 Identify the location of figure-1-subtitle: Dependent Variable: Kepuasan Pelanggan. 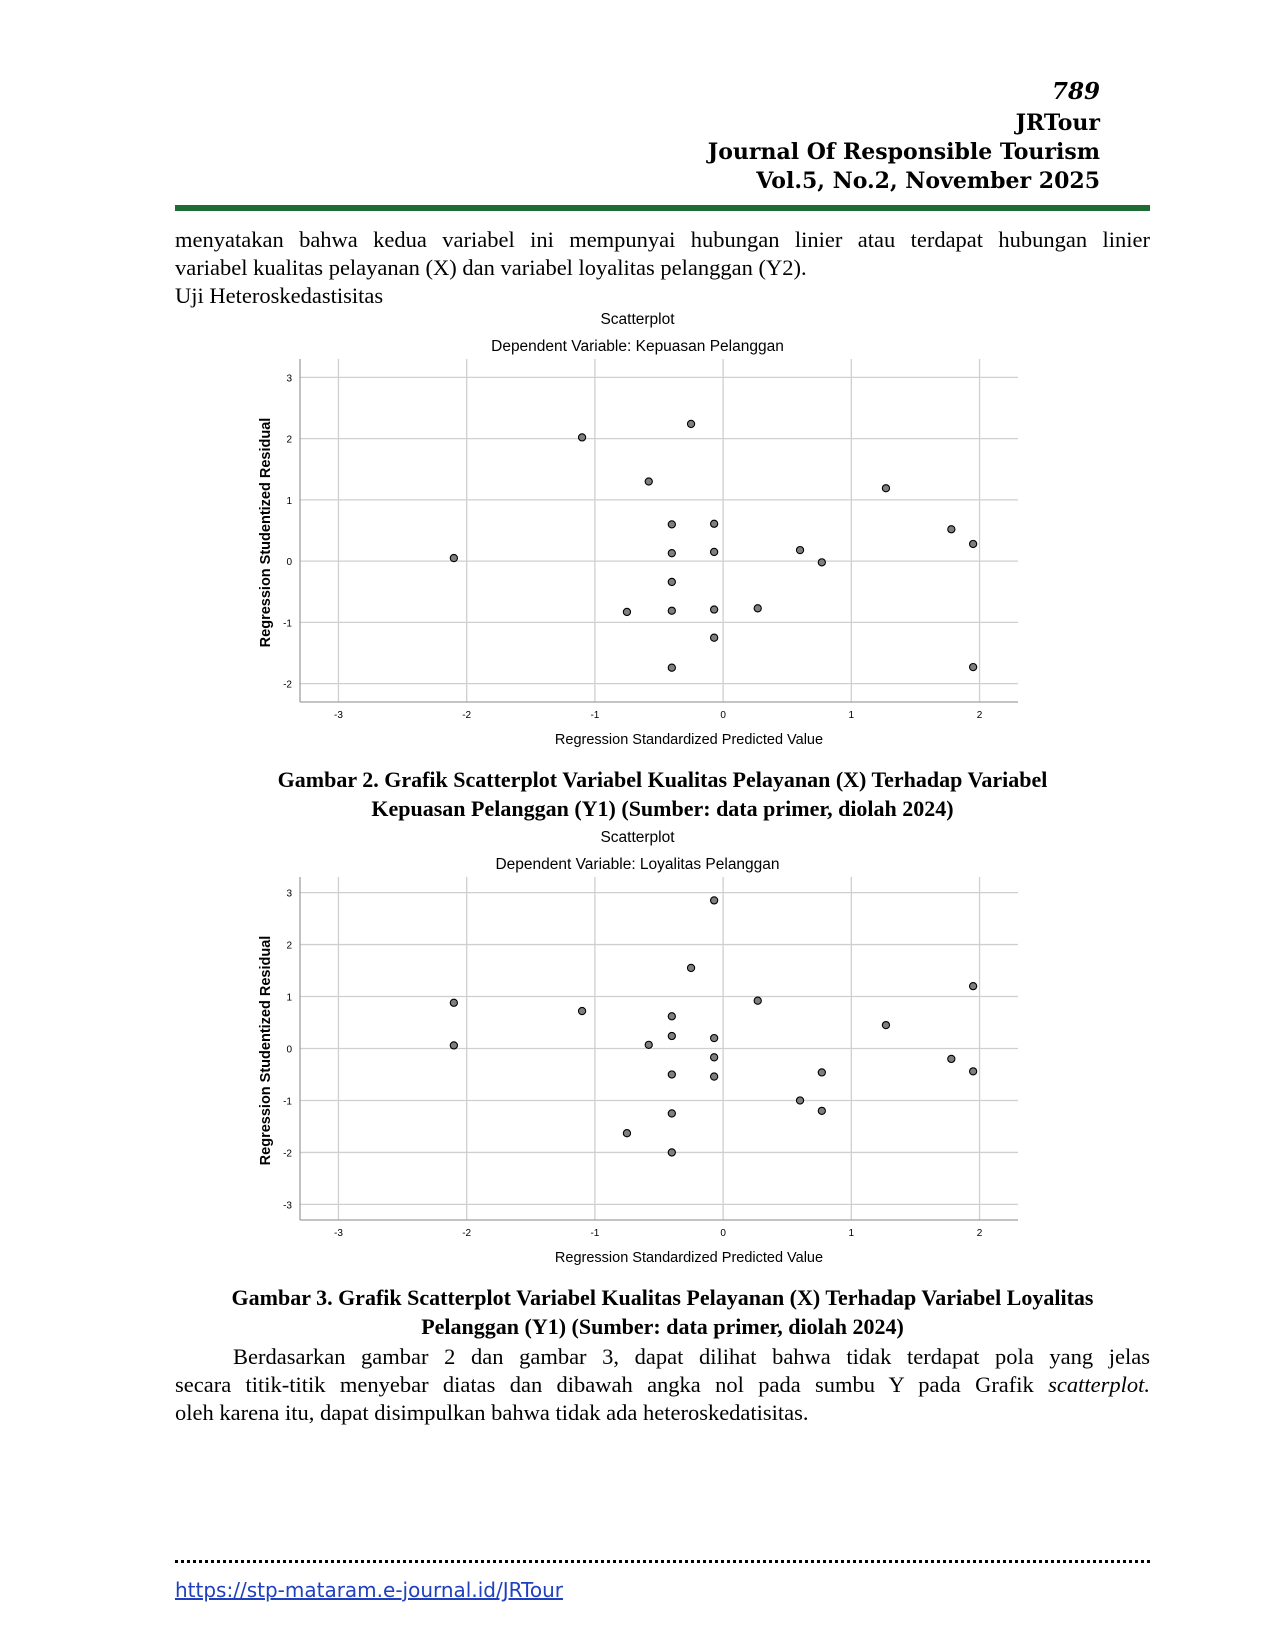
(637, 346).